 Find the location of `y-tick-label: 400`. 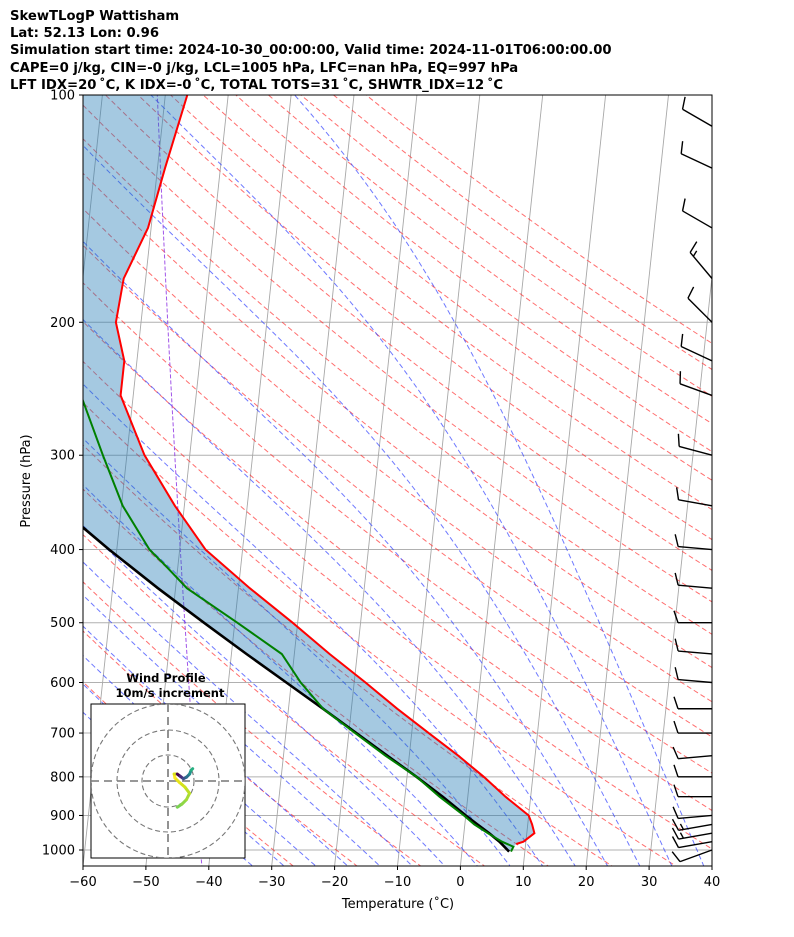

y-tick-label: 400 is located at coordinates (62, 550).